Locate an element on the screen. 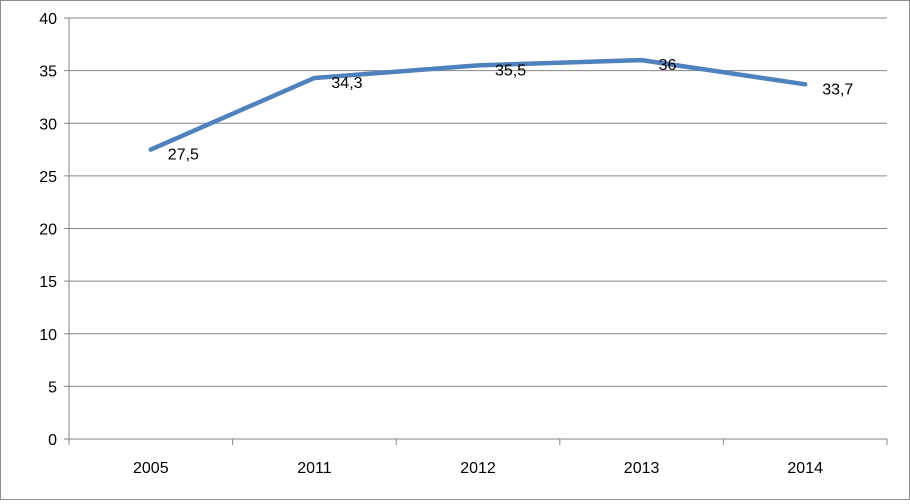  y-tick-label-25: 25 is located at coordinates (48, 177).